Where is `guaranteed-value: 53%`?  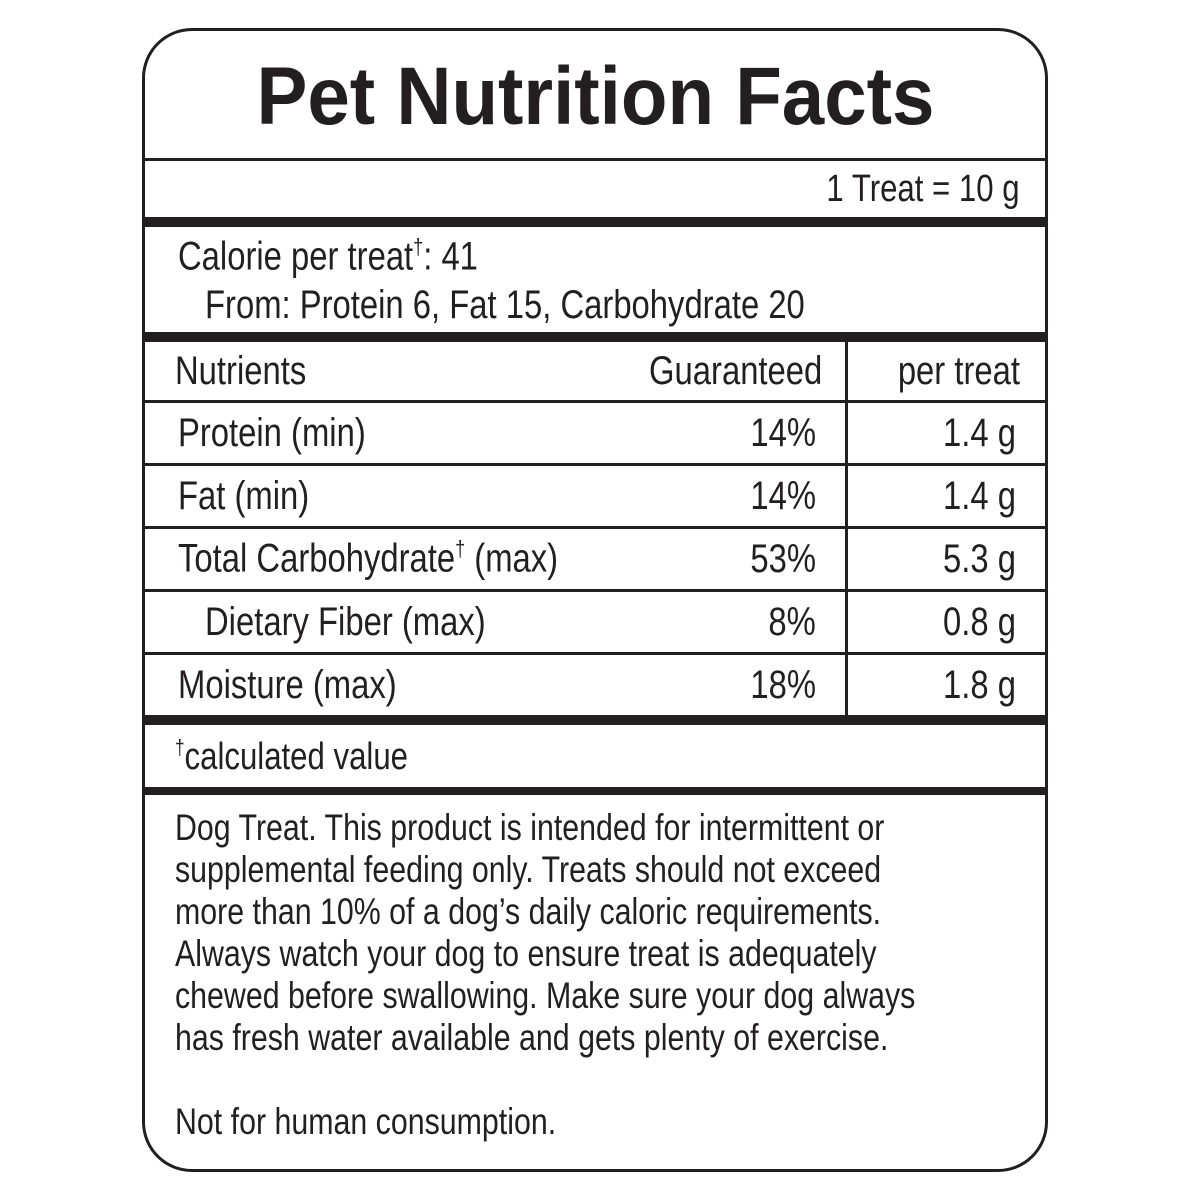
guaranteed-value: 53% is located at coordinates (776, 559).